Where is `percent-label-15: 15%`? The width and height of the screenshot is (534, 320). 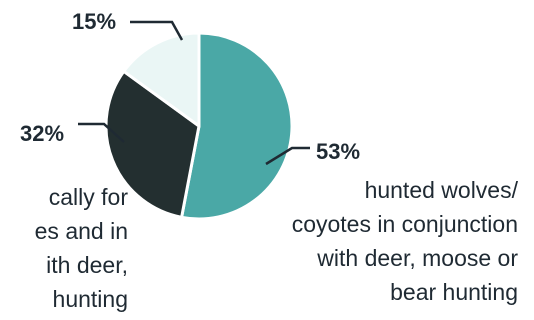 percent-label-15: 15% is located at coordinates (94, 21).